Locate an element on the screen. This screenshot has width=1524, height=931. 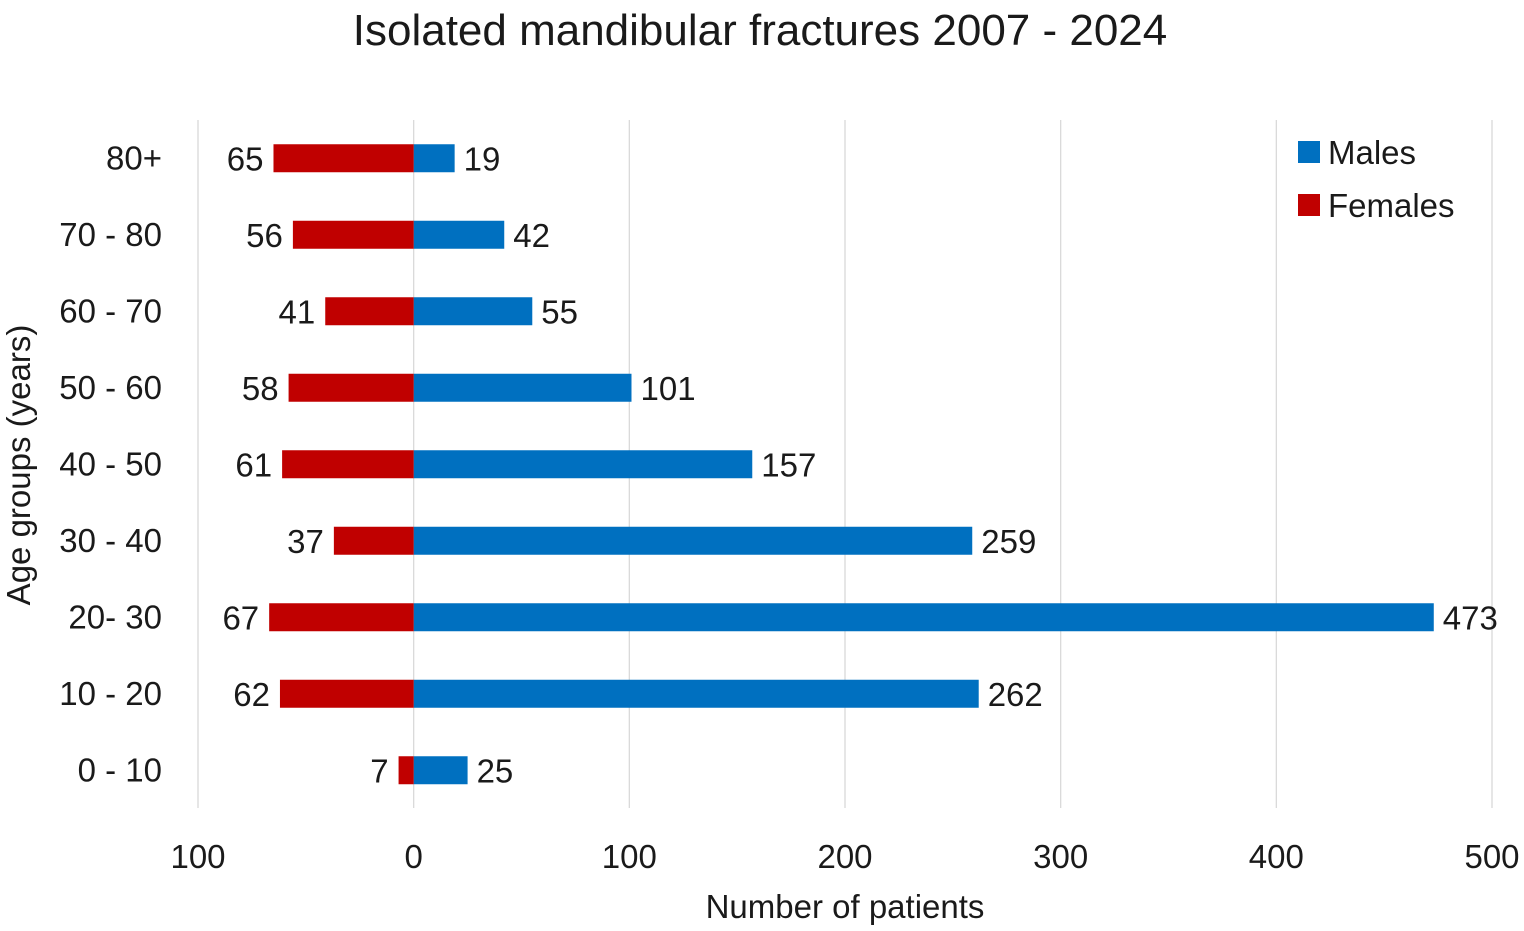
x-tick-label: 400 is located at coordinates (1276, 856).